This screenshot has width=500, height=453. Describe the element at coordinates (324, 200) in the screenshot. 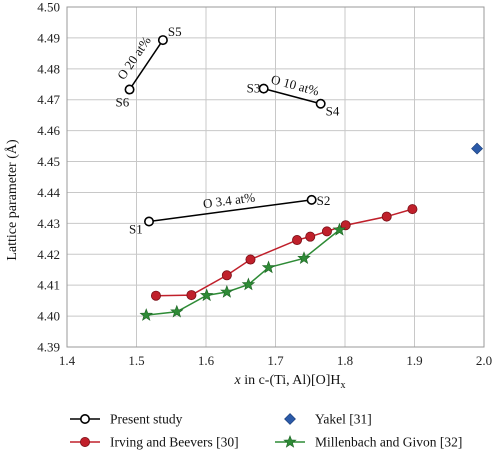

I see `sample-label: S2` at that location.